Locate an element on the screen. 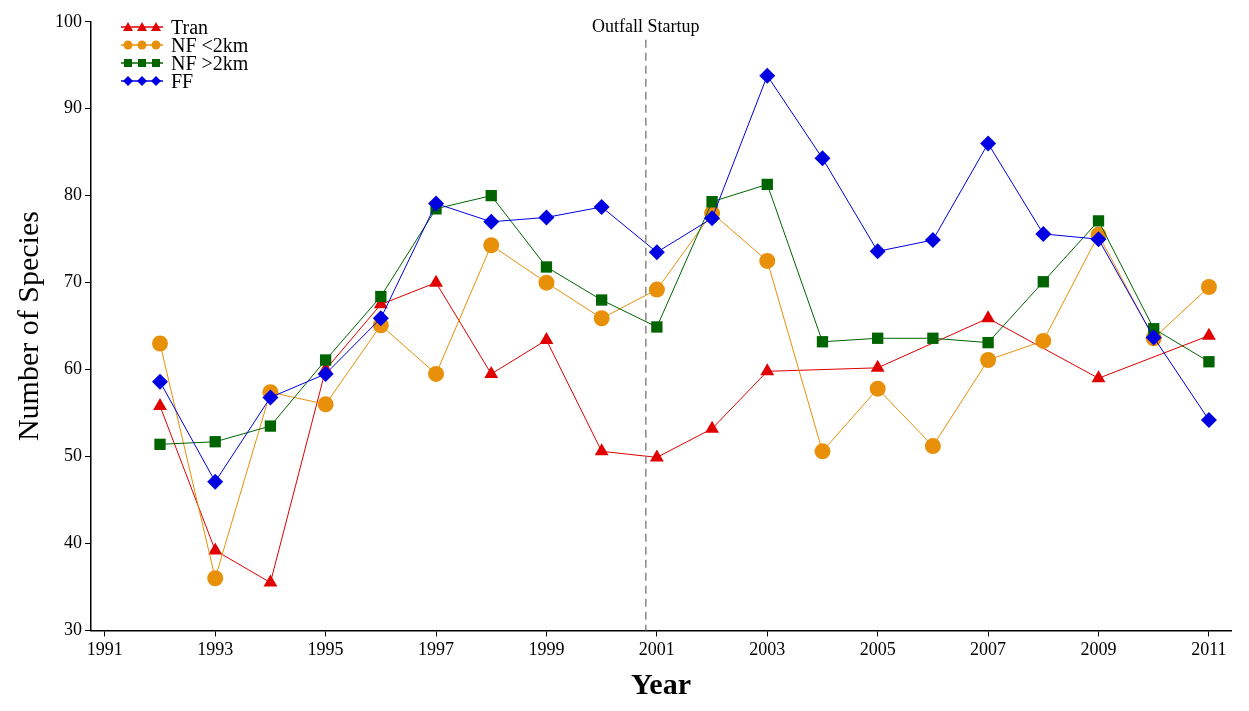 The width and height of the screenshot is (1249, 711). y-tick-label: 90 is located at coordinates (73, 107).